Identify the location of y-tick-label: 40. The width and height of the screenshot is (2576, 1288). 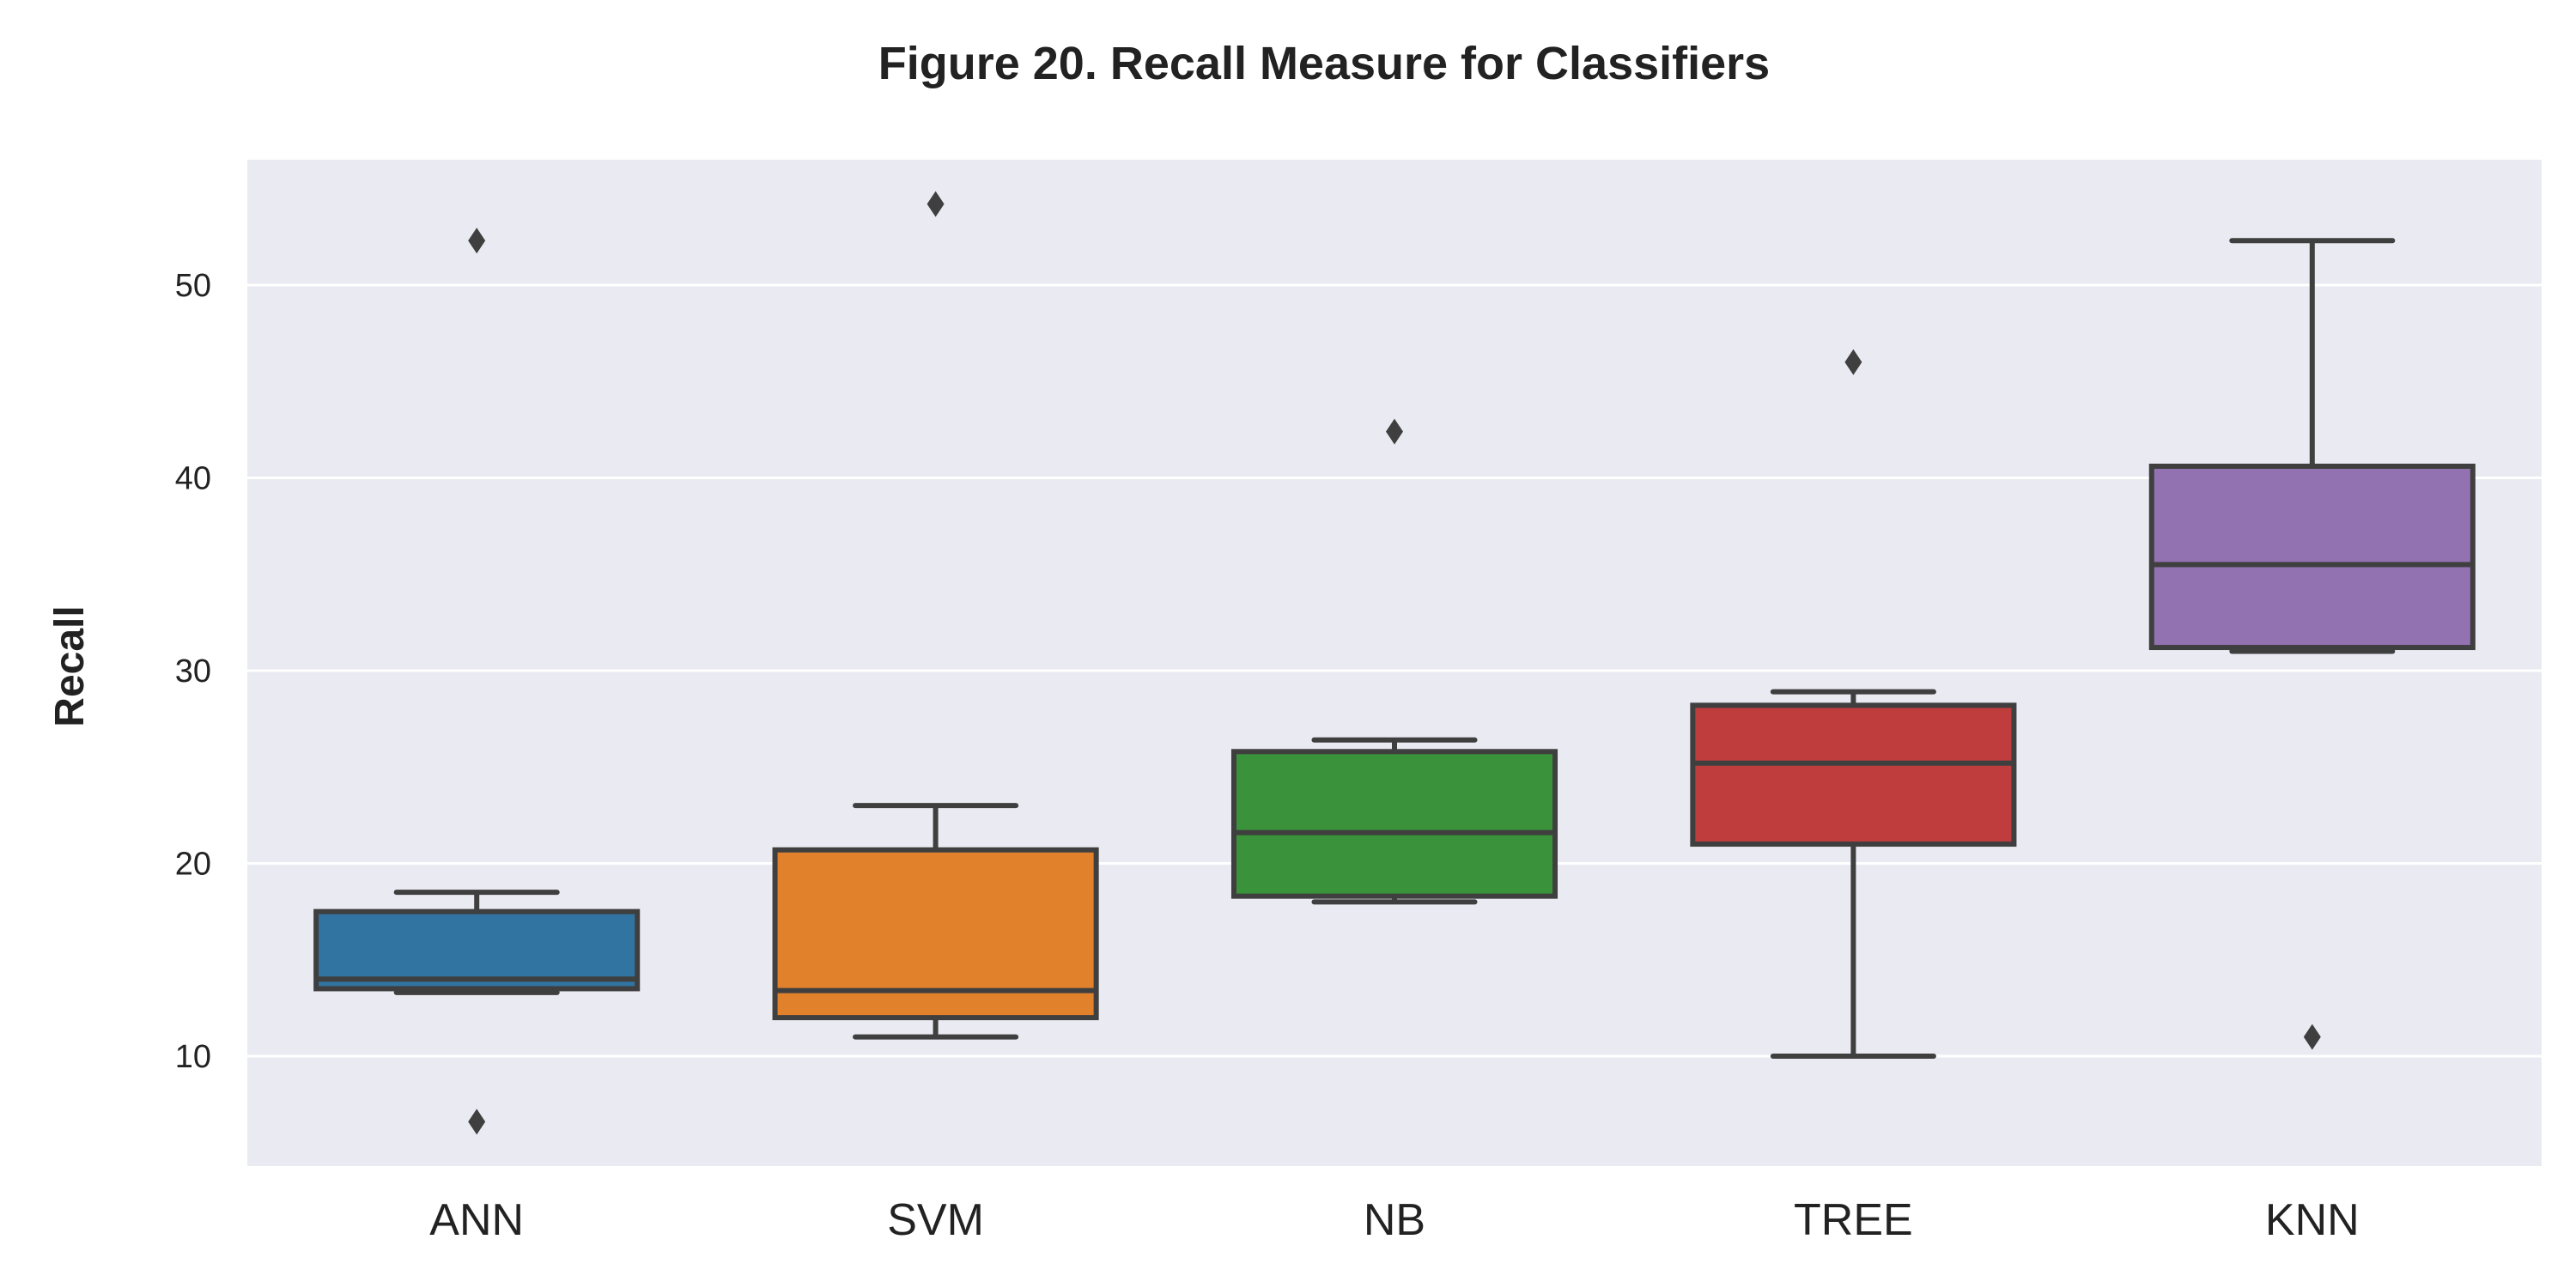
(193, 478).